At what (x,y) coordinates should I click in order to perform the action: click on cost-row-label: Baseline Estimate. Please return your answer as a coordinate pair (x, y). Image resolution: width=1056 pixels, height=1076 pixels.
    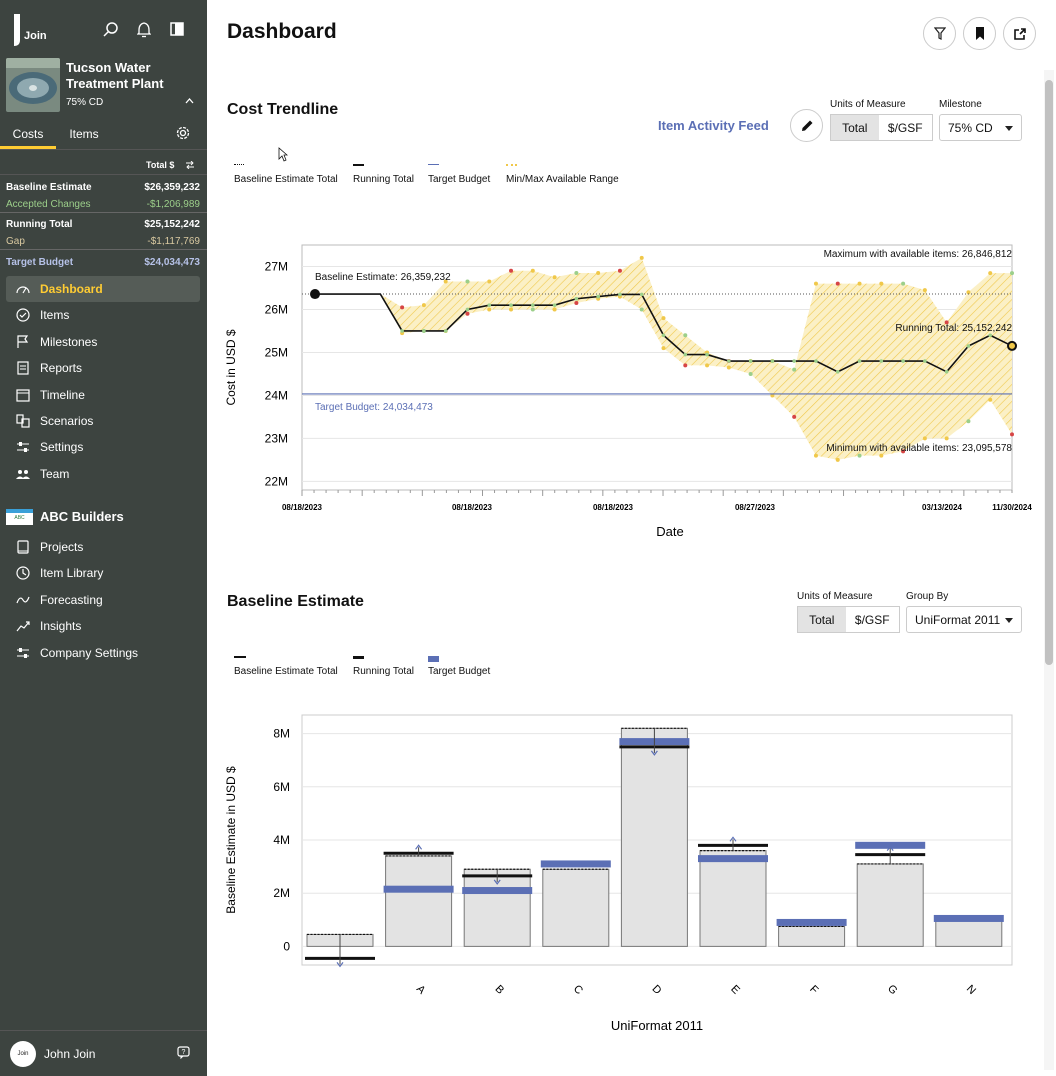
    Looking at the image, I should click on (49, 187).